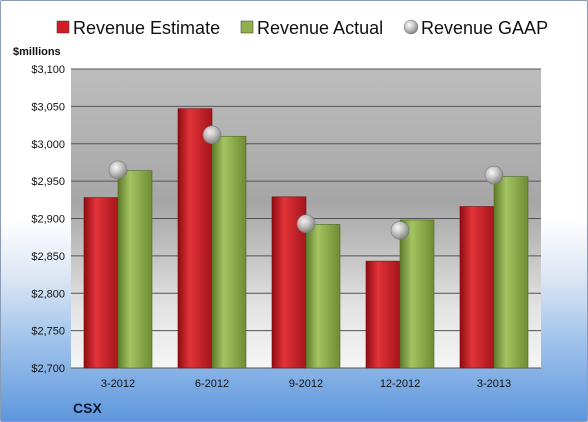  Describe the element at coordinates (48, 145) in the screenshot. I see `y-tick-label: $3,000` at that location.